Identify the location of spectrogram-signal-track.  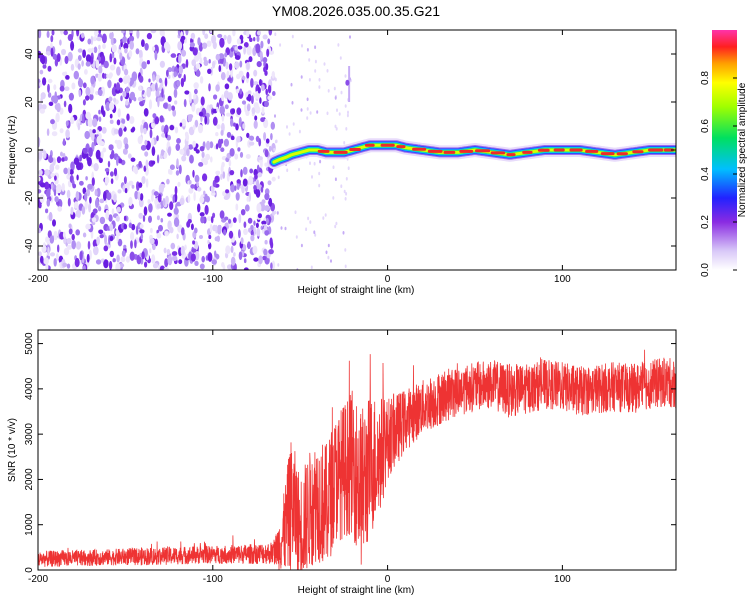
(471, 117).